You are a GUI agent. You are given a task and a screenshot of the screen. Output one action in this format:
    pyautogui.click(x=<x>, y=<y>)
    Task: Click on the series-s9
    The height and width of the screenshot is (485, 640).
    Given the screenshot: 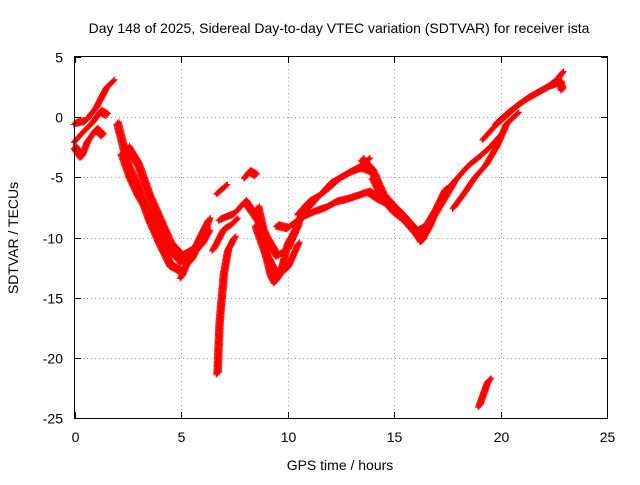 What is the action you would take?
    pyautogui.click(x=226, y=305)
    